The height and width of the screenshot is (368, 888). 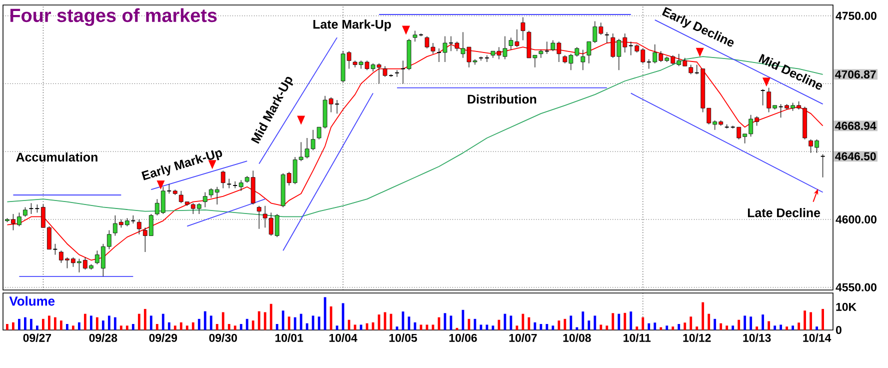 I want to click on x-tick-label: 10/13, so click(x=757, y=338).